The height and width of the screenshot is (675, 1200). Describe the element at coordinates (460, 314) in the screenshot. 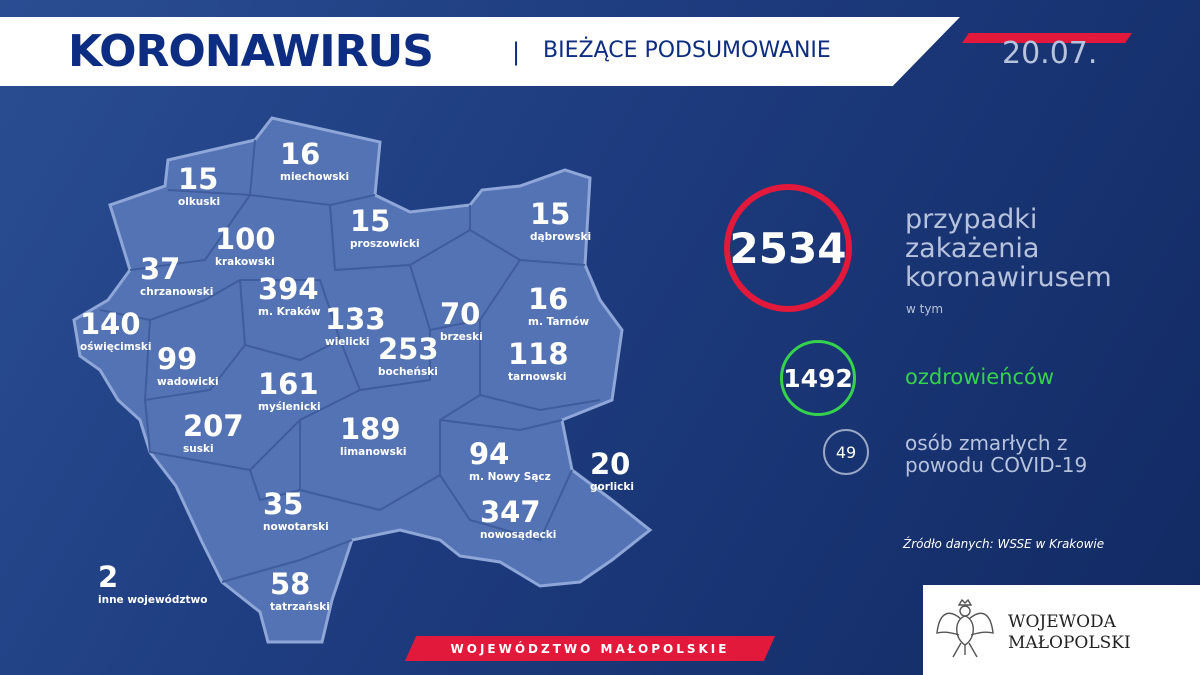

I see `district-count: 70` at that location.